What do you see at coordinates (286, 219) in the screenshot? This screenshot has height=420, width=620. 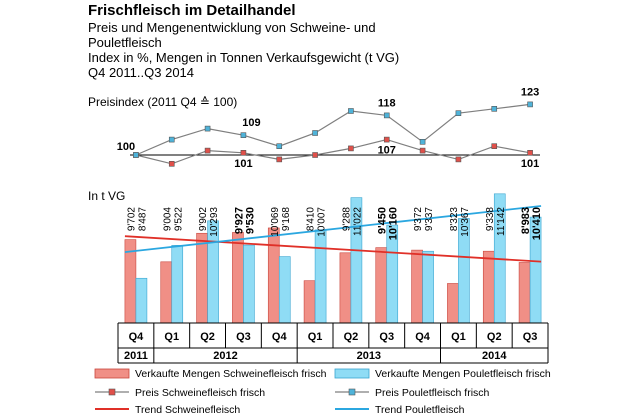 I see `bar-data-label: 9'168` at bounding box center [286, 219].